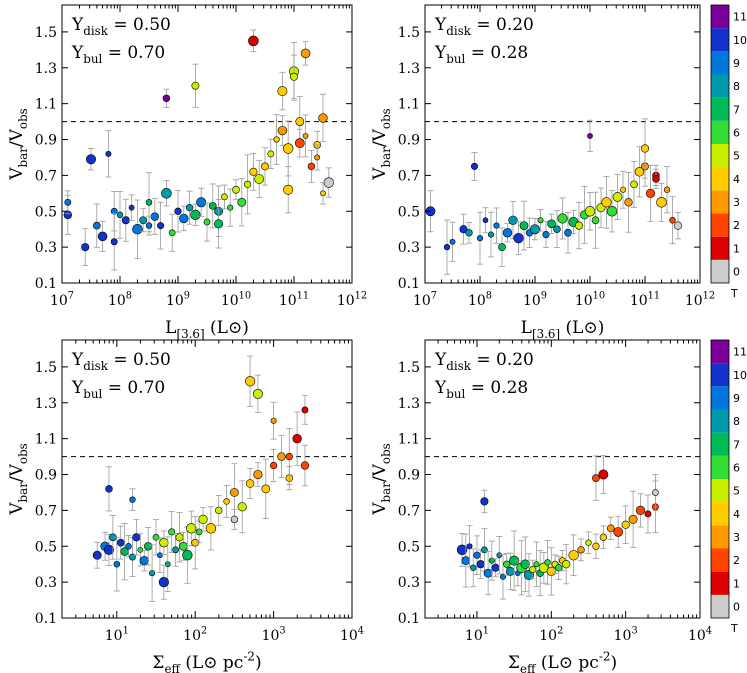  I want to click on colorbar-tick-label: 0, so click(736, 271).